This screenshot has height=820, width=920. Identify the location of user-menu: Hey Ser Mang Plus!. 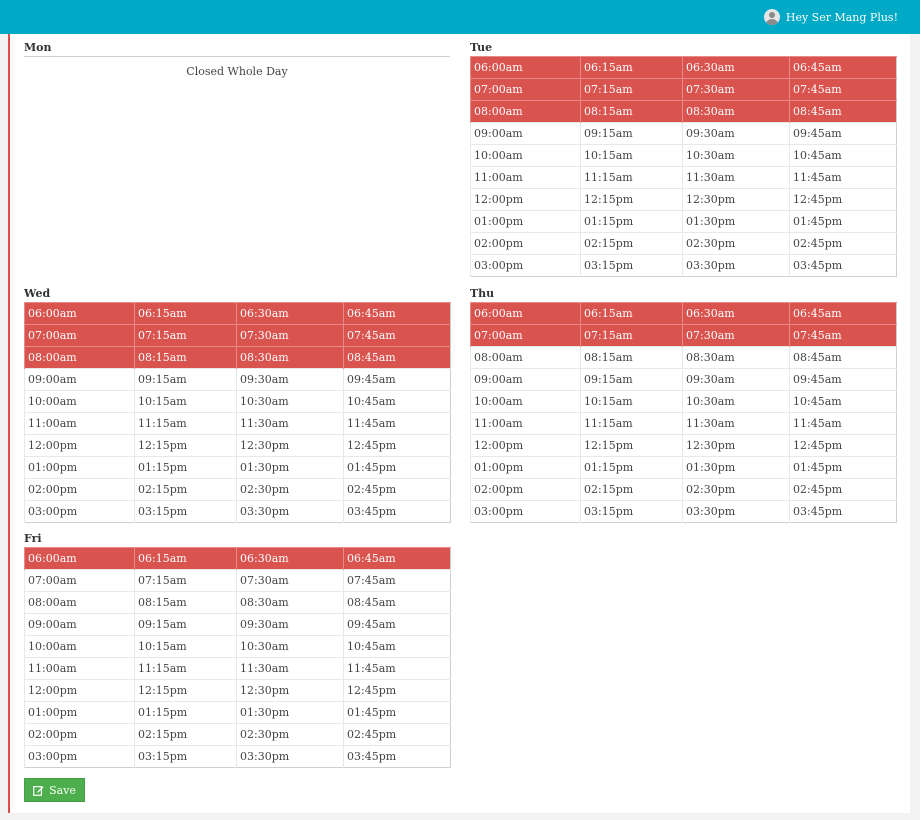
(830, 17).